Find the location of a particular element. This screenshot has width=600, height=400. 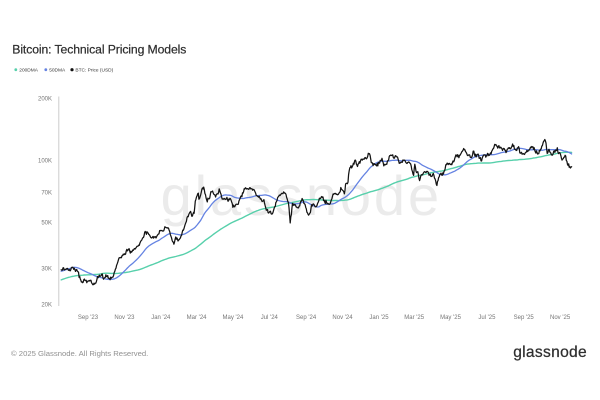

svg-text: 200K is located at coordinates (45, 100).